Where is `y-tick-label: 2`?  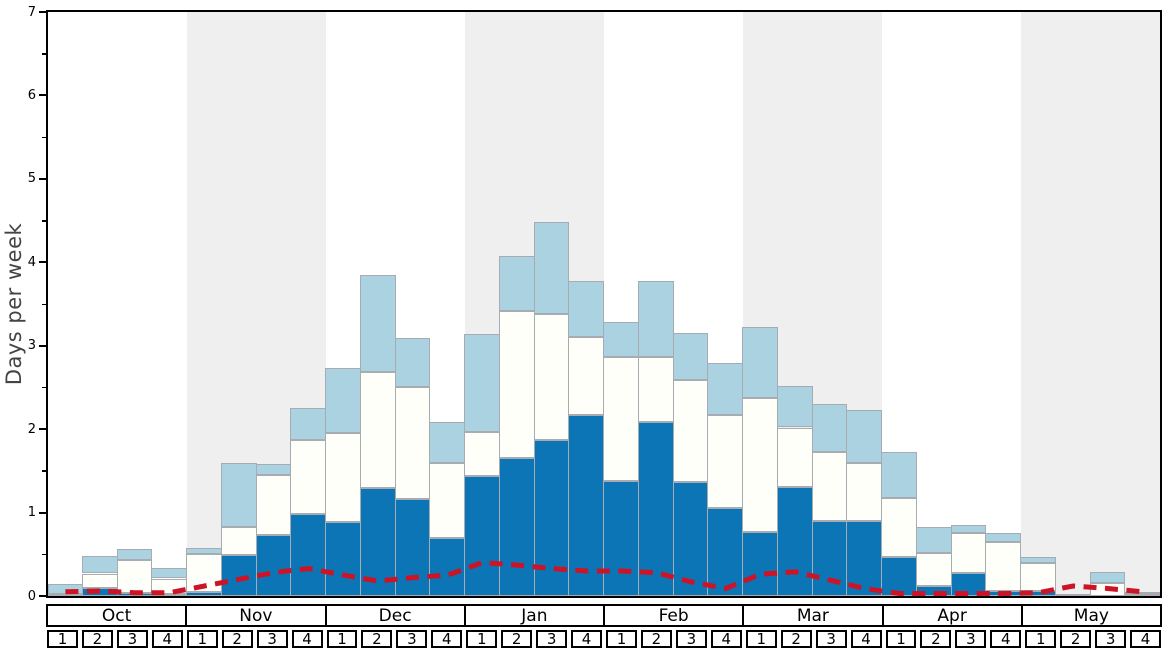 y-tick-label: 2 is located at coordinates (31, 429).